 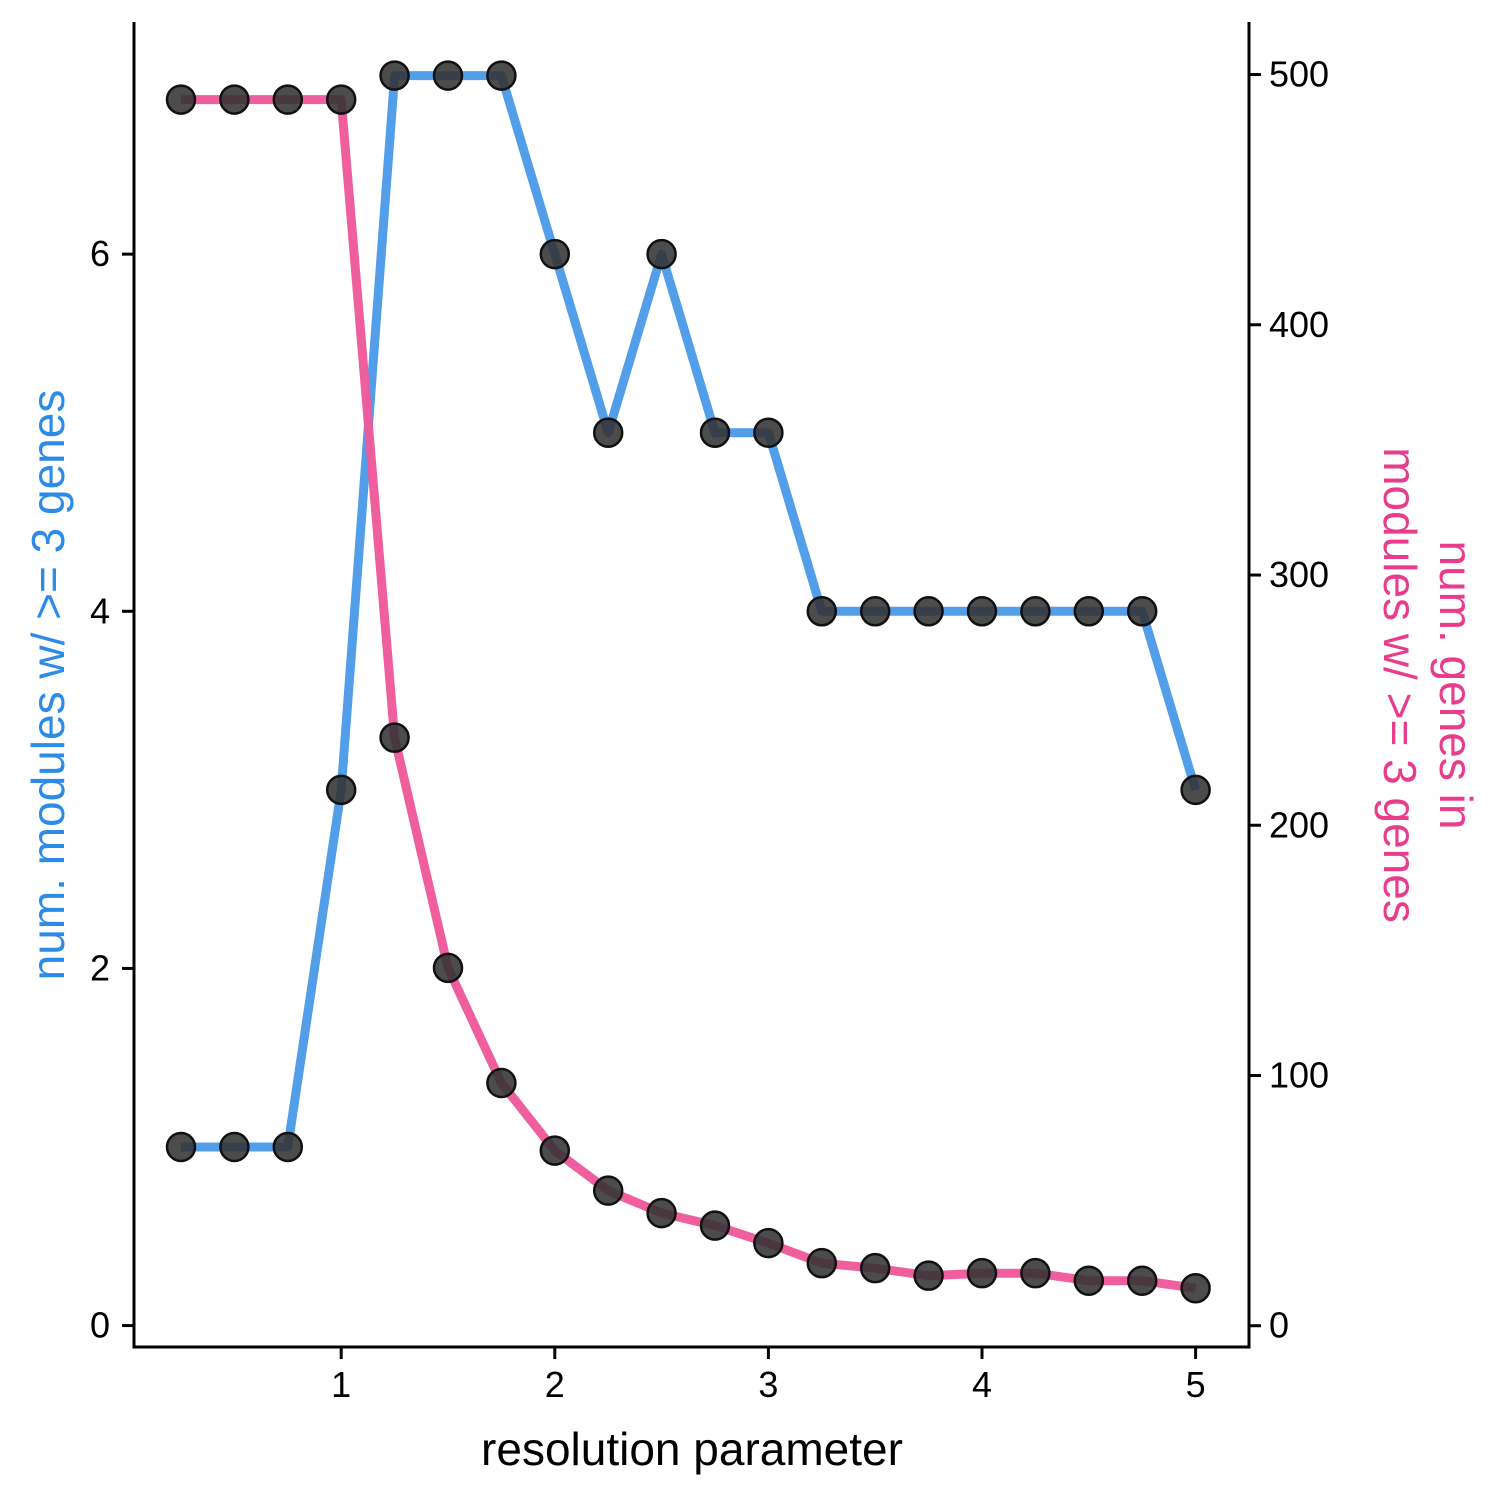 What do you see at coordinates (100, 967) in the screenshot?
I see `left-y-tick-label: 2` at bounding box center [100, 967].